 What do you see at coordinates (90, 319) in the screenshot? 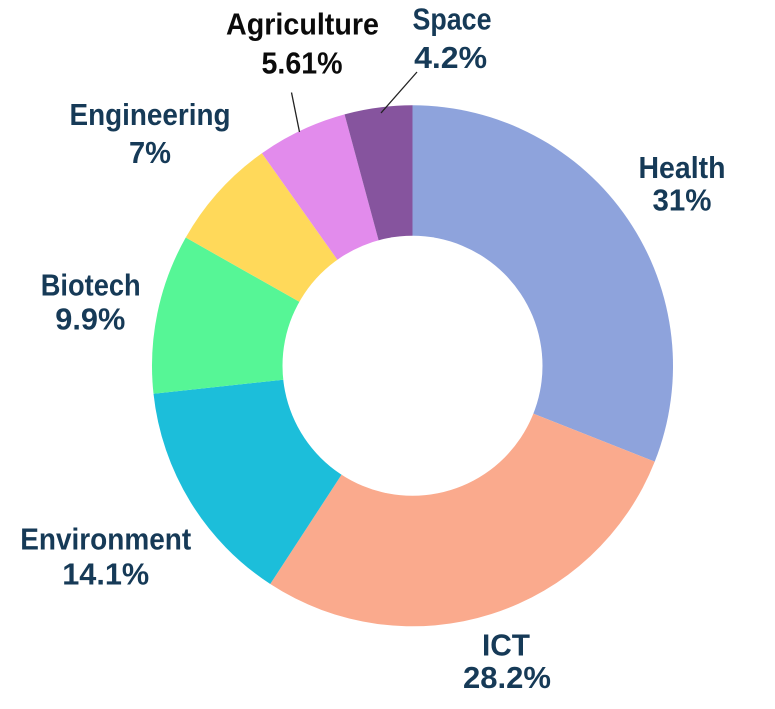
I see `svg-text: 9.9%` at bounding box center [90, 319].